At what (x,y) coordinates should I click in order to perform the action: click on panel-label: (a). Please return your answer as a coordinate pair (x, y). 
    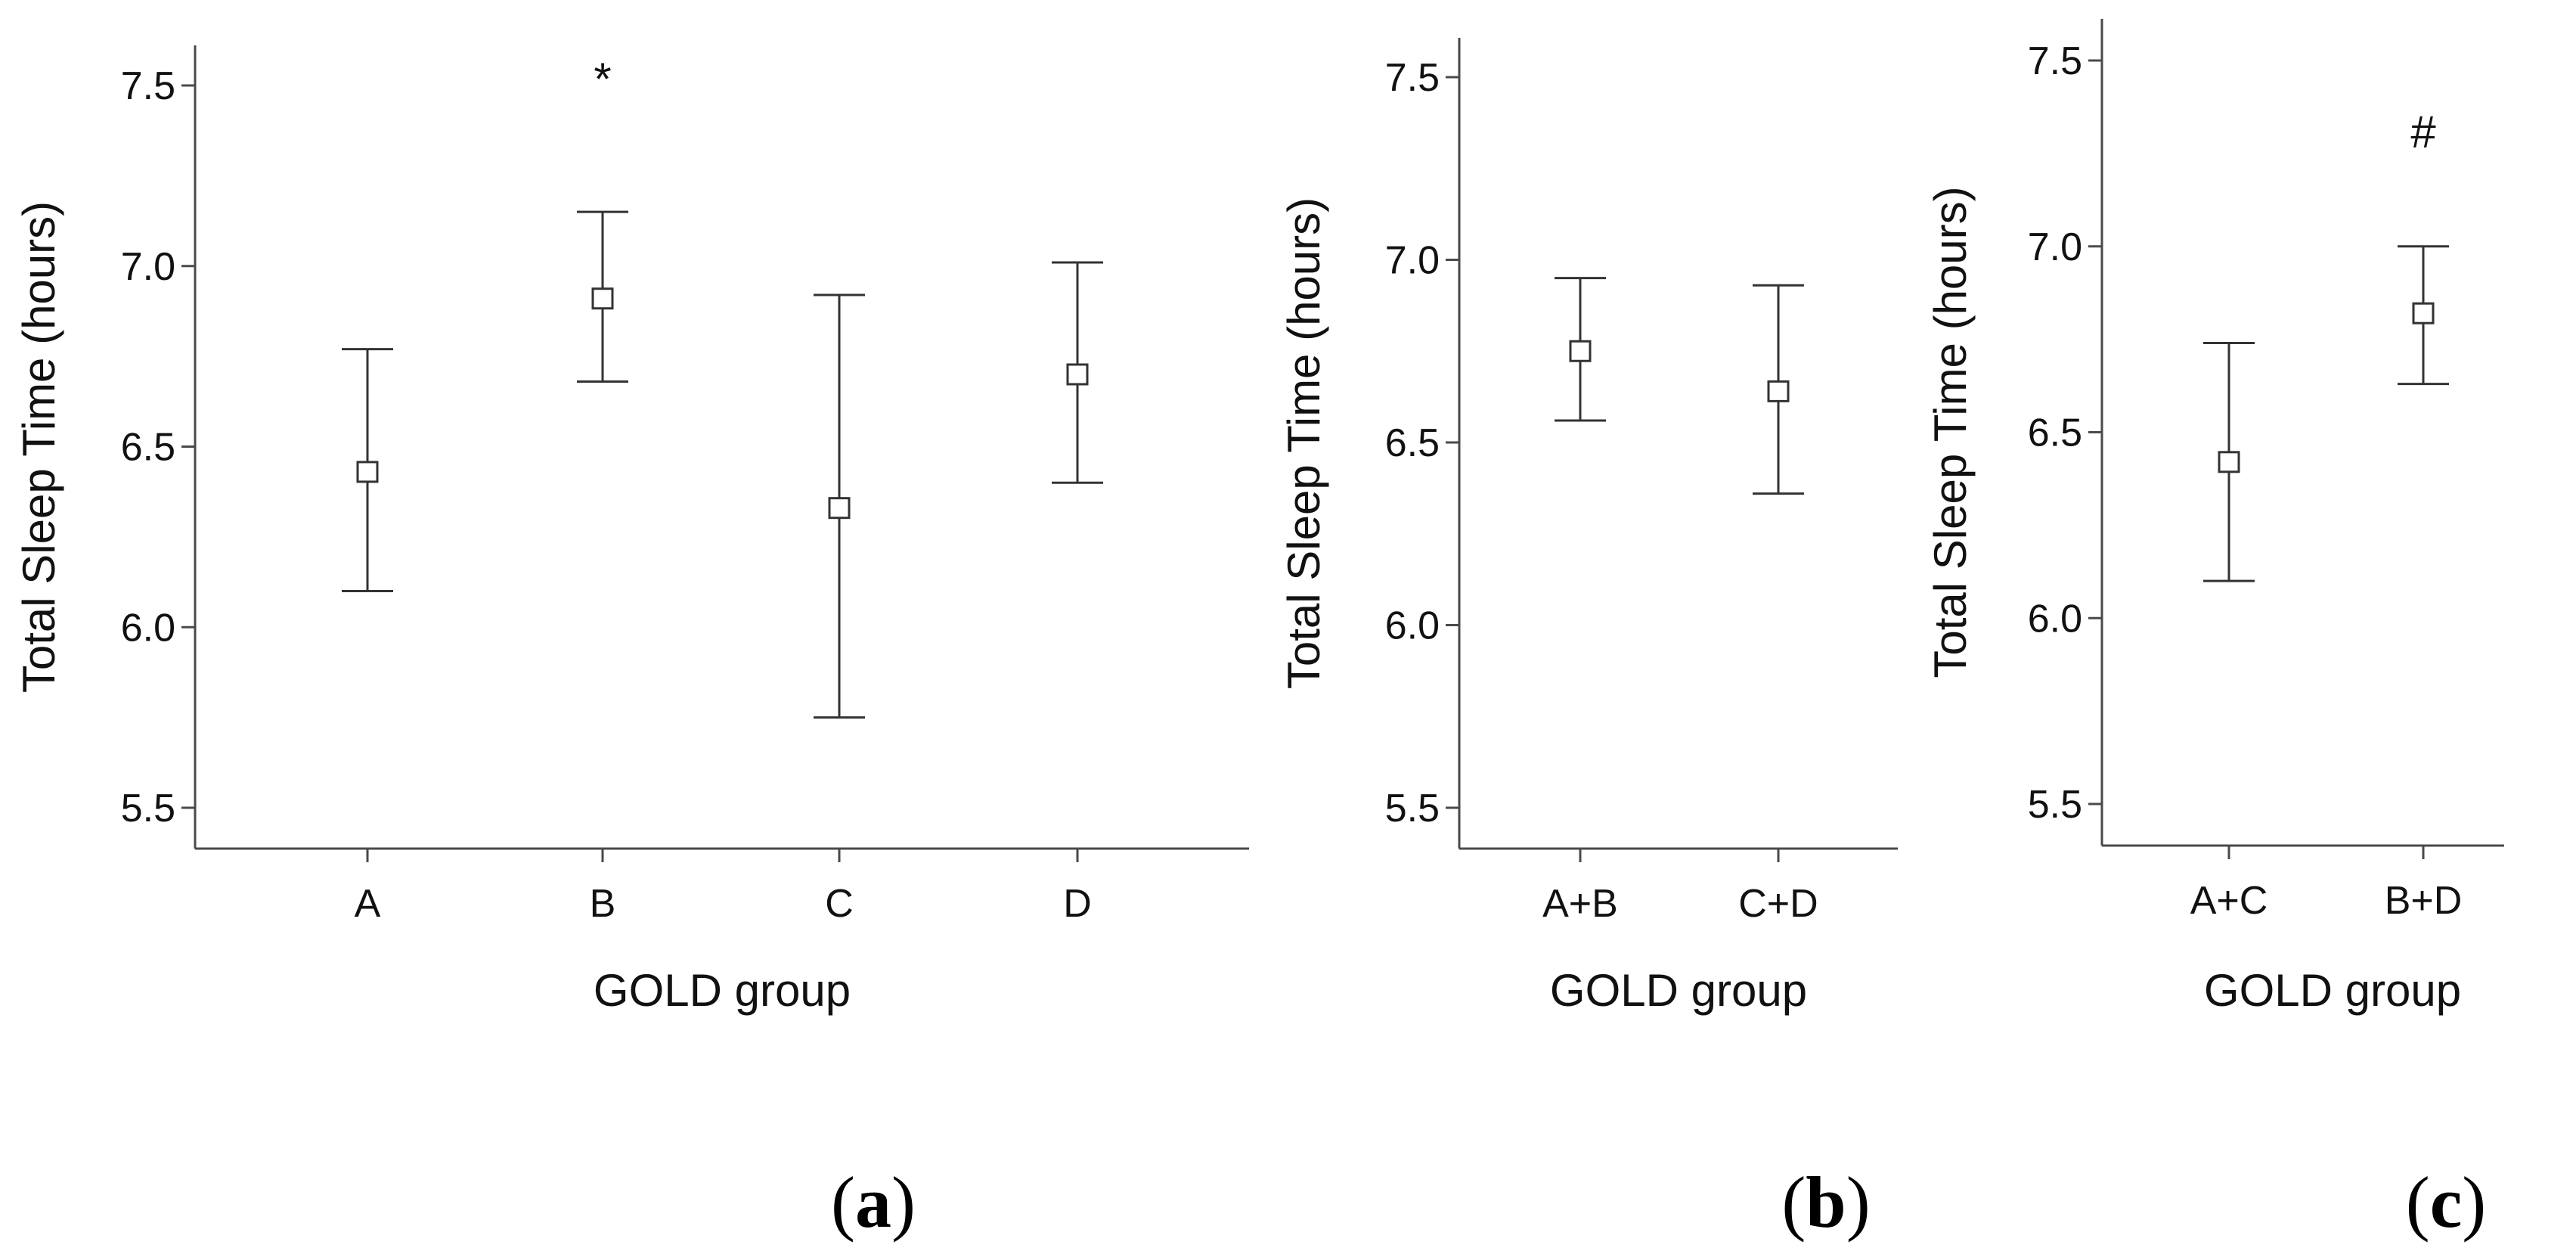
    Looking at the image, I should click on (873, 1202).